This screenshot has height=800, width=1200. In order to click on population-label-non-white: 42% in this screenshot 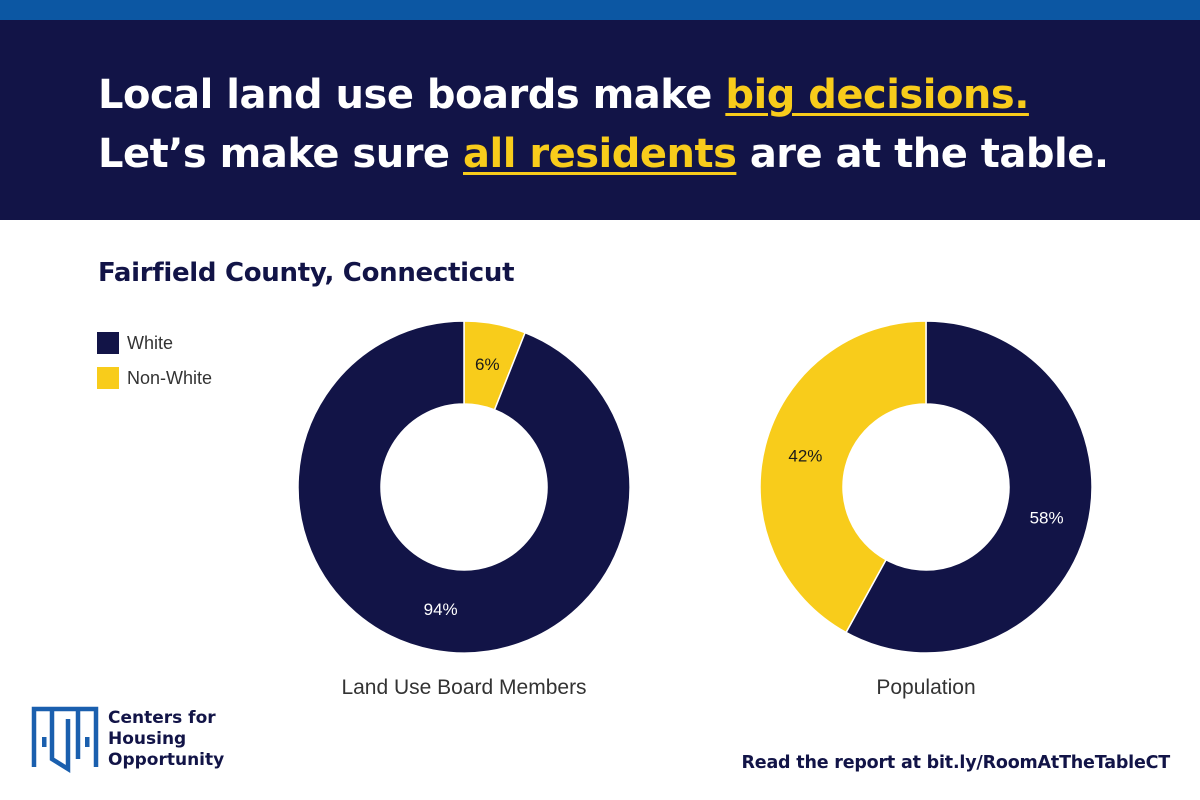, I will do `click(805, 456)`.